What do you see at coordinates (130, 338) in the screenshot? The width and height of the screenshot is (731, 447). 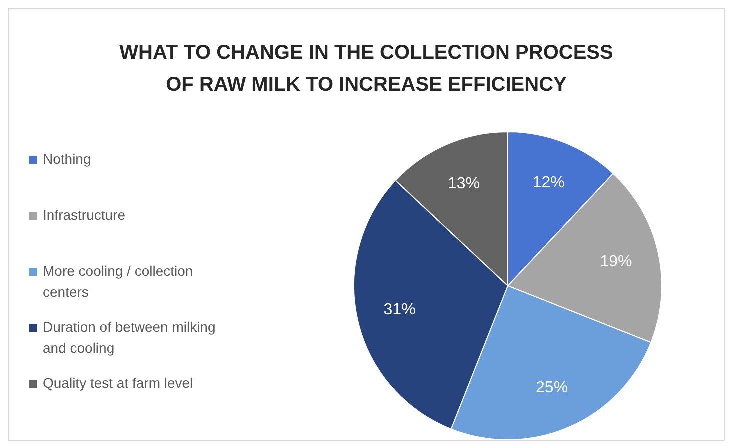 I see `legend-label: Duration of between milking and cooling` at bounding box center [130, 338].